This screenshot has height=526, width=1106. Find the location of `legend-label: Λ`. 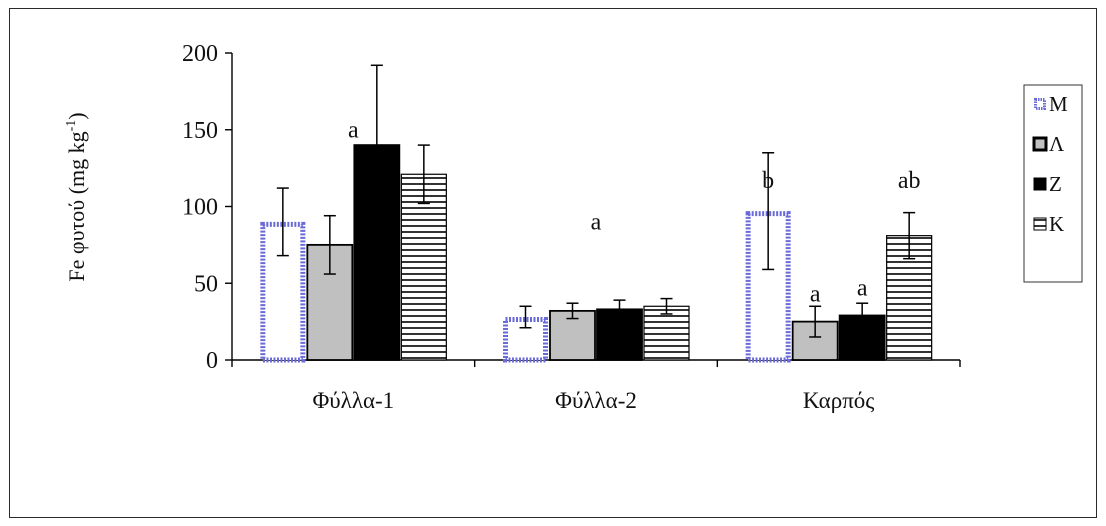

legend-label: Λ is located at coordinates (1057, 144).